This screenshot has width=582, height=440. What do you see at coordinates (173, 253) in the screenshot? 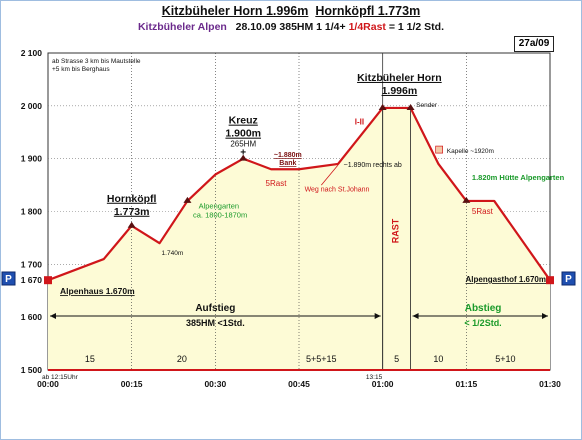
I see `label-1740: 1.740m` at bounding box center [173, 253].